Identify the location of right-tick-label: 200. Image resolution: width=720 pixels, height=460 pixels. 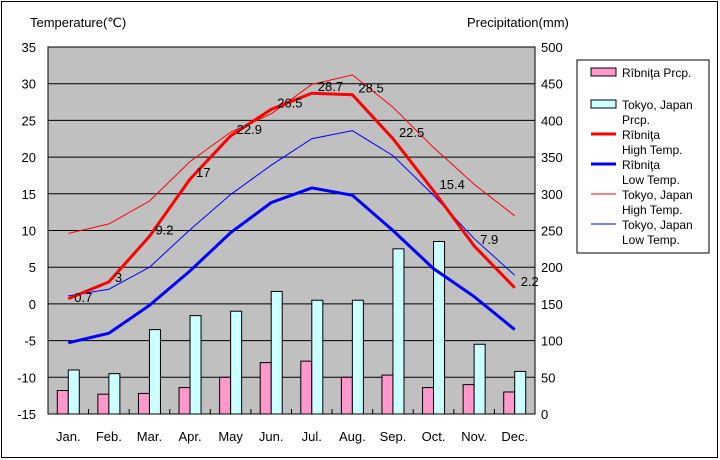
(552, 267).